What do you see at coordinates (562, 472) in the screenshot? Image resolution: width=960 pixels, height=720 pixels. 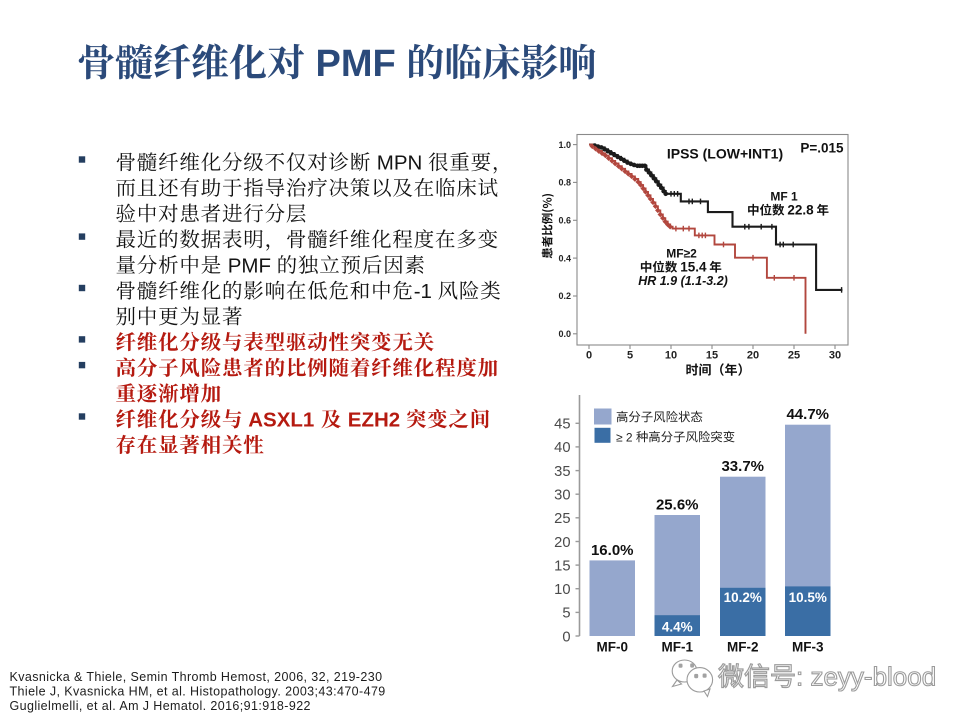 I see `svg-text: 35` at bounding box center [562, 472].